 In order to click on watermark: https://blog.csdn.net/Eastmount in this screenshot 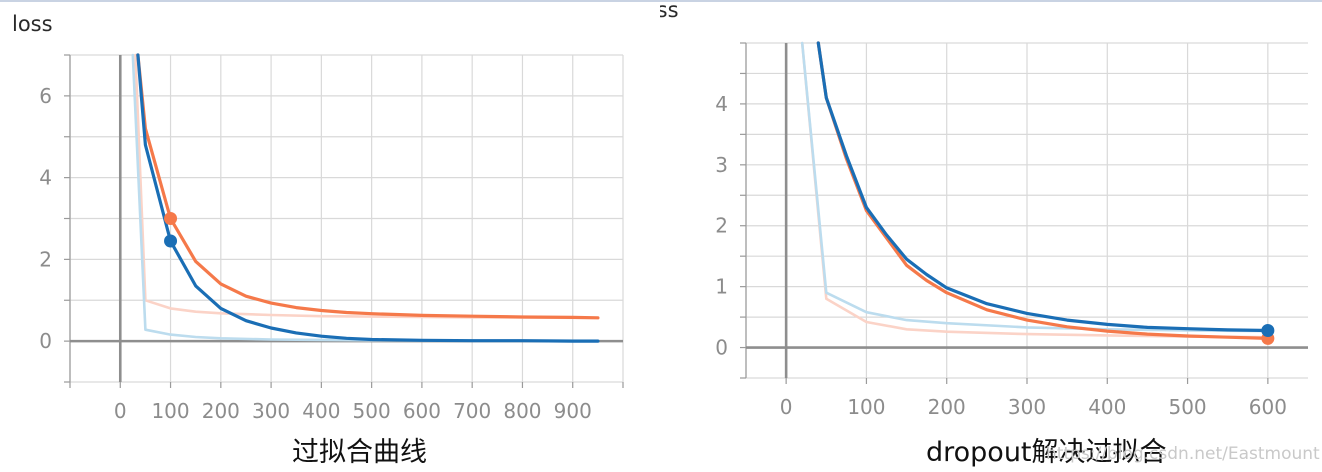, I will do `click(1183, 454)`.